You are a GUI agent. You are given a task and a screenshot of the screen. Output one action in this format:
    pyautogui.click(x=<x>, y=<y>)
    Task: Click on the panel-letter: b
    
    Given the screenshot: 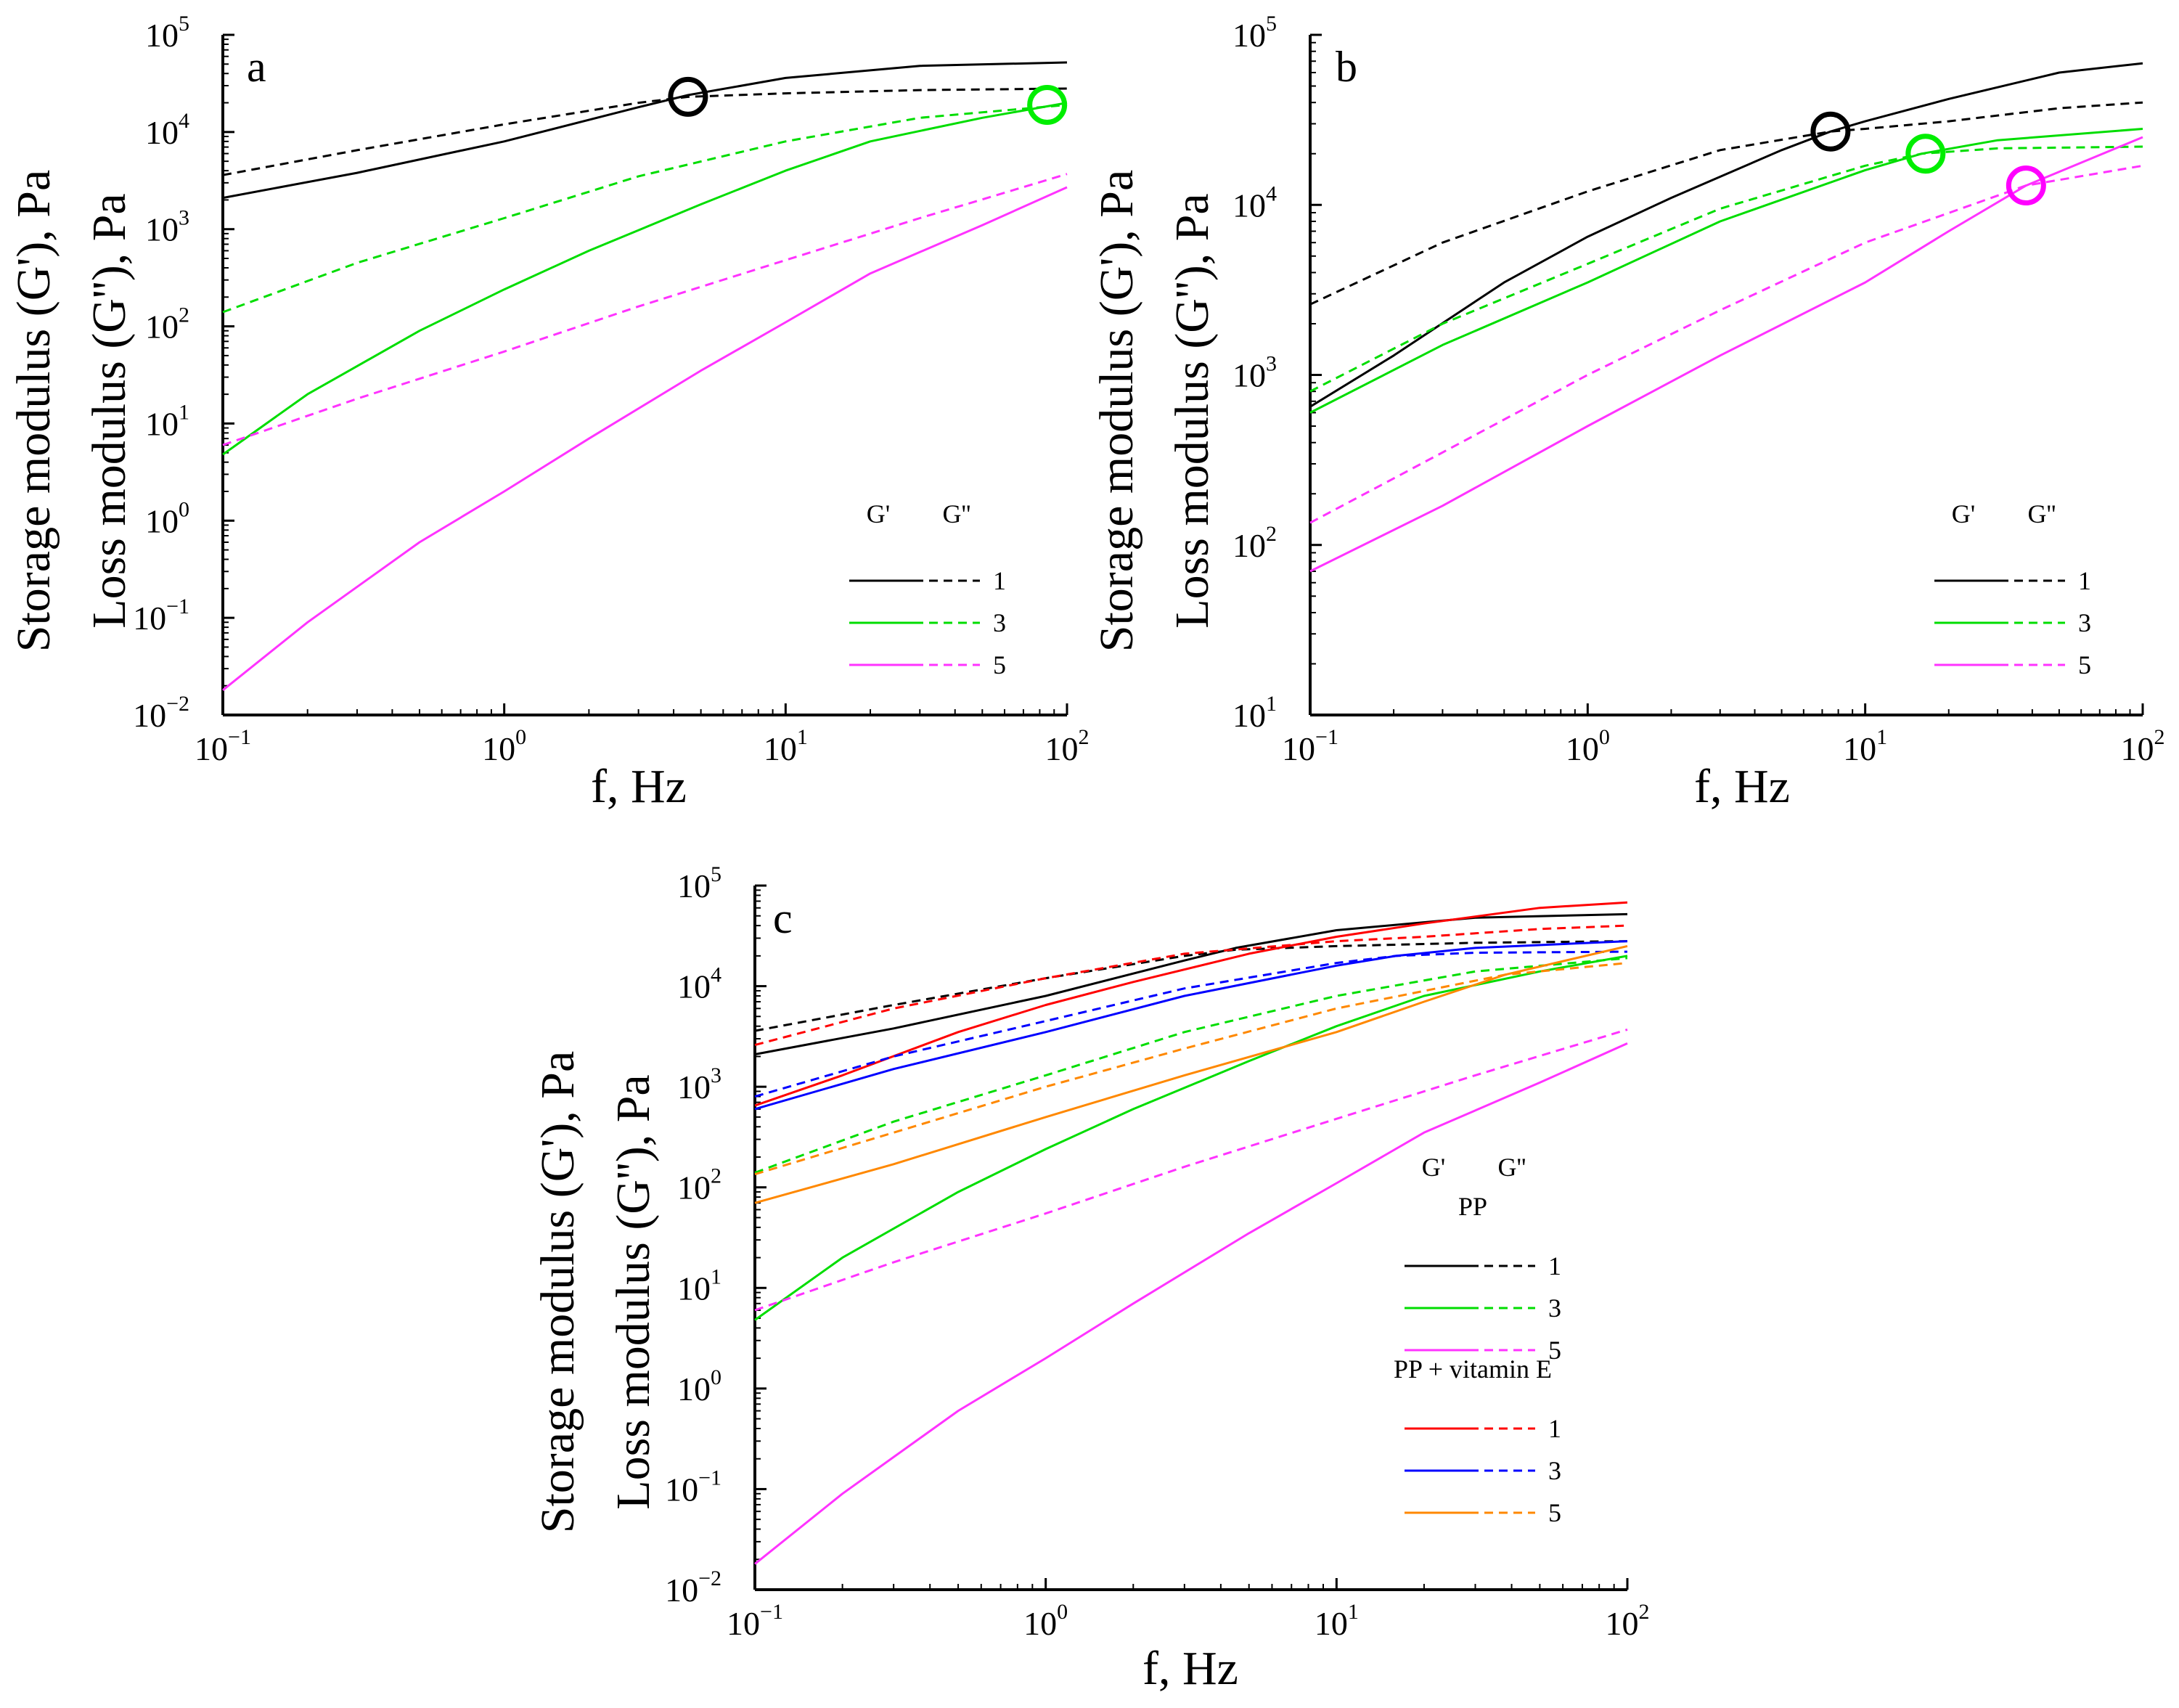 What is the action you would take?
    pyautogui.click(x=1346, y=67)
    